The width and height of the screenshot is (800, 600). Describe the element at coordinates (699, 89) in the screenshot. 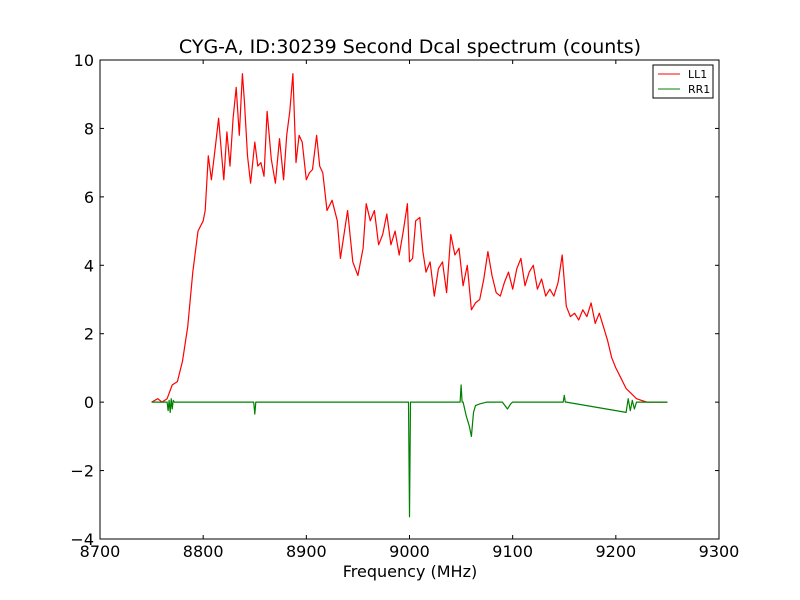

I see `legend-label-rr1: RR1` at that location.